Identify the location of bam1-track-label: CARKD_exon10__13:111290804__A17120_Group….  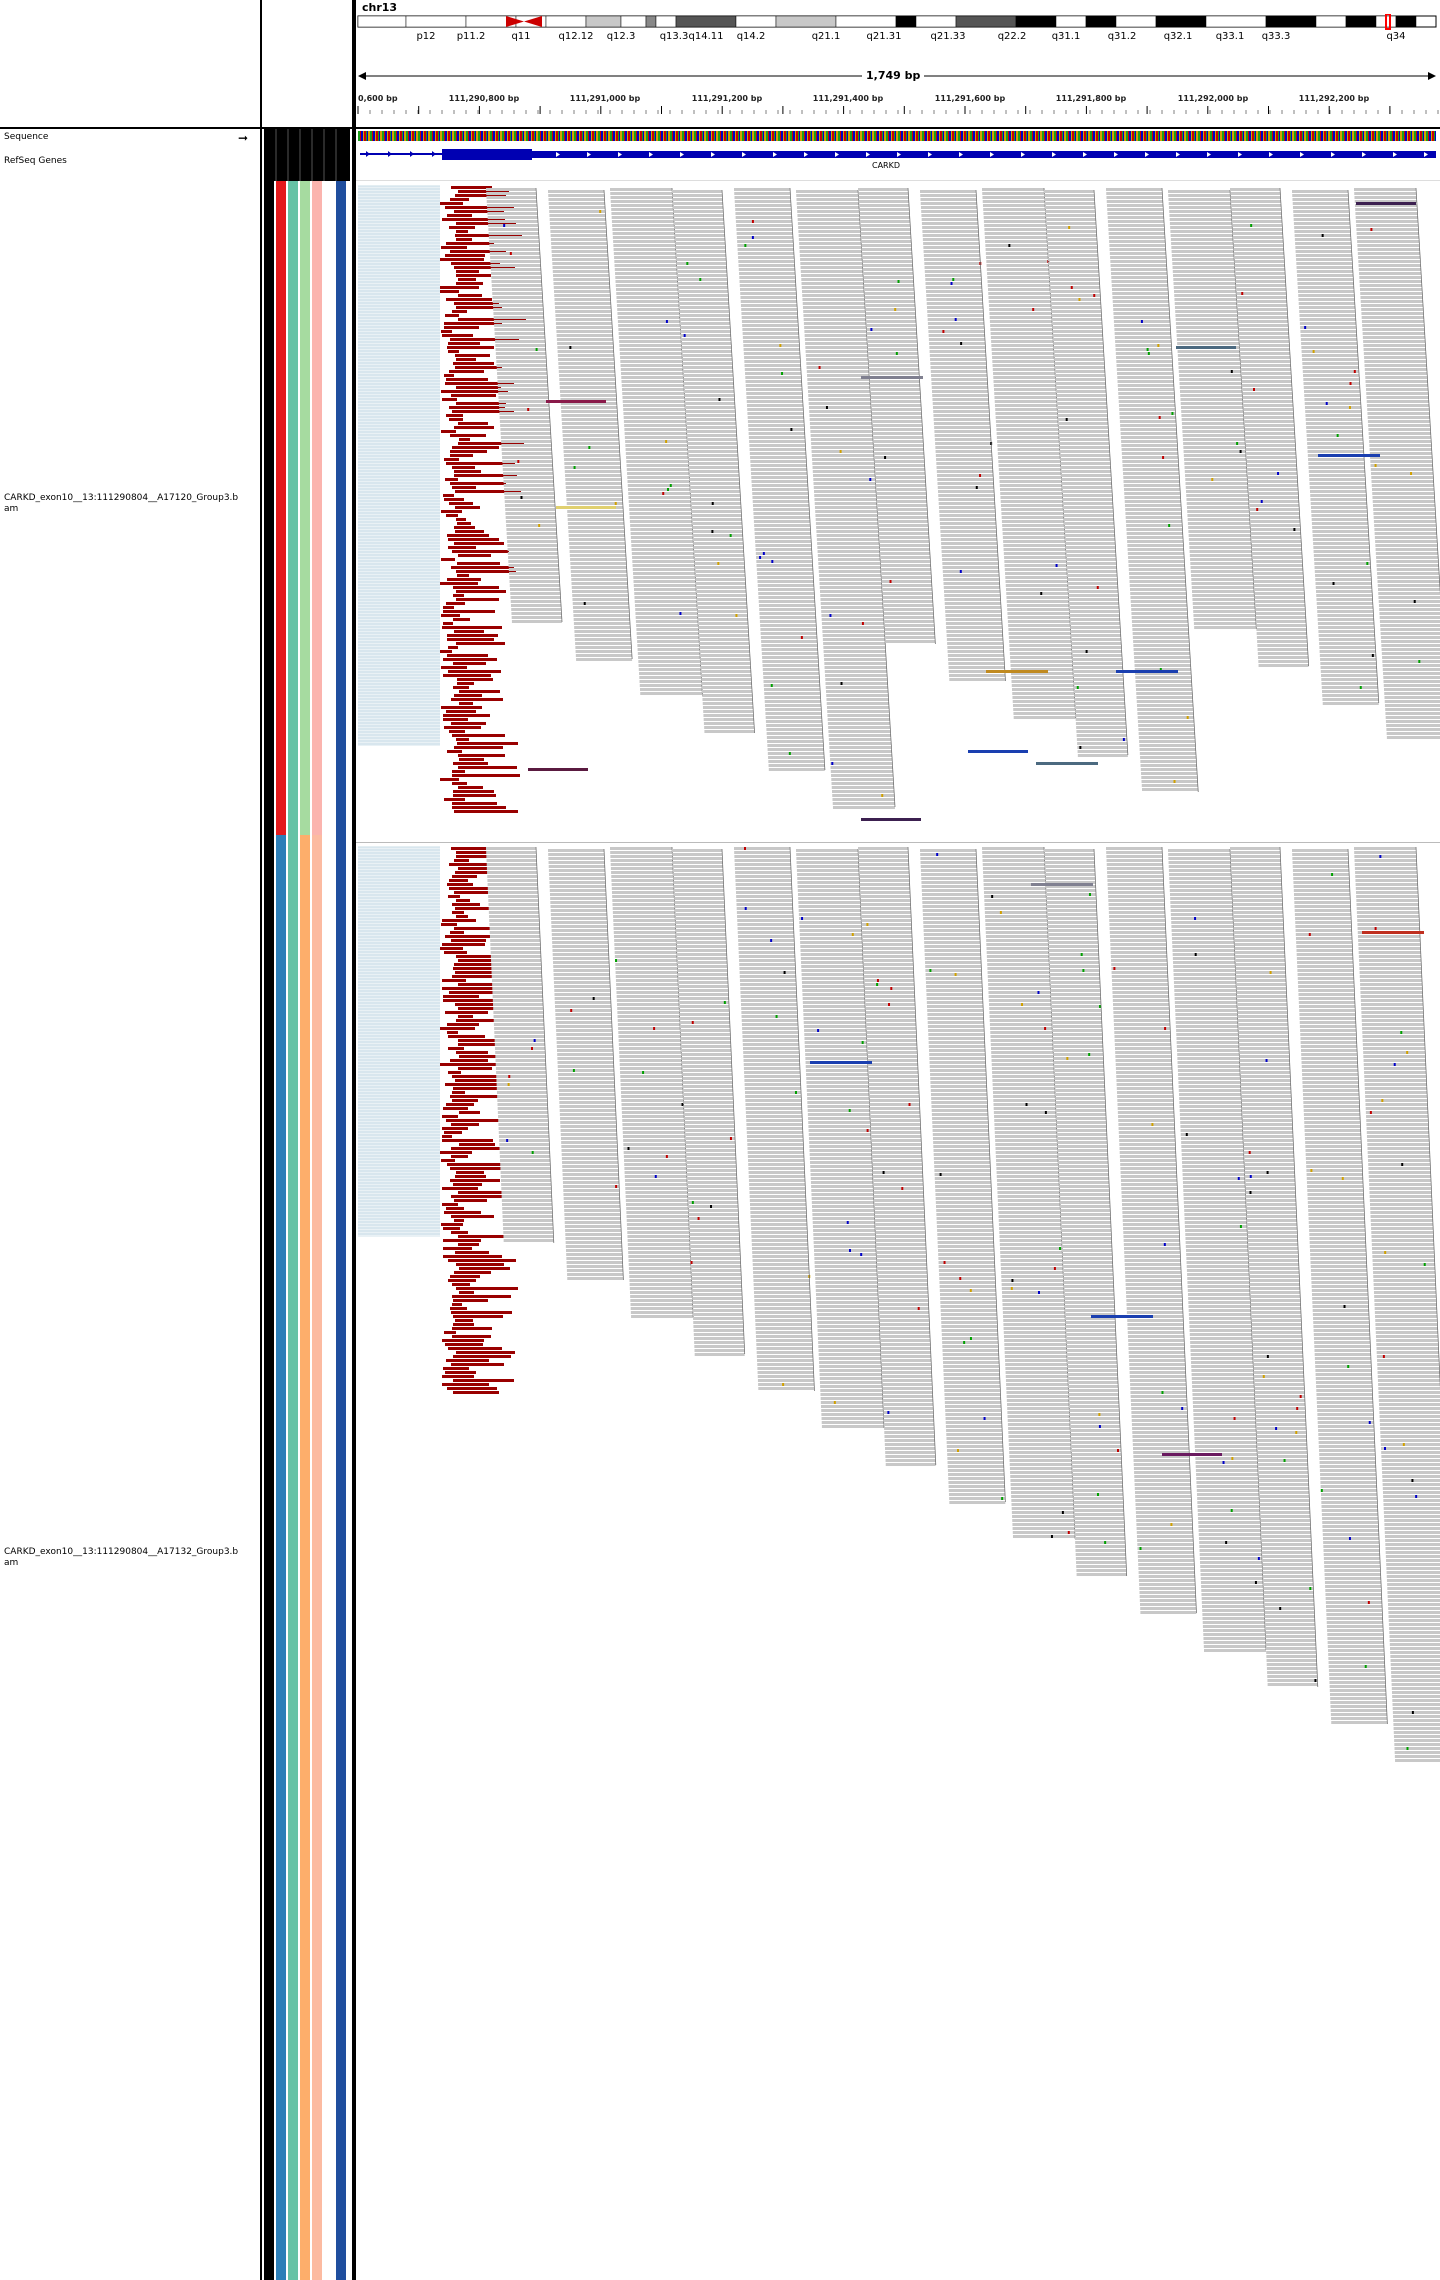
(121, 504).